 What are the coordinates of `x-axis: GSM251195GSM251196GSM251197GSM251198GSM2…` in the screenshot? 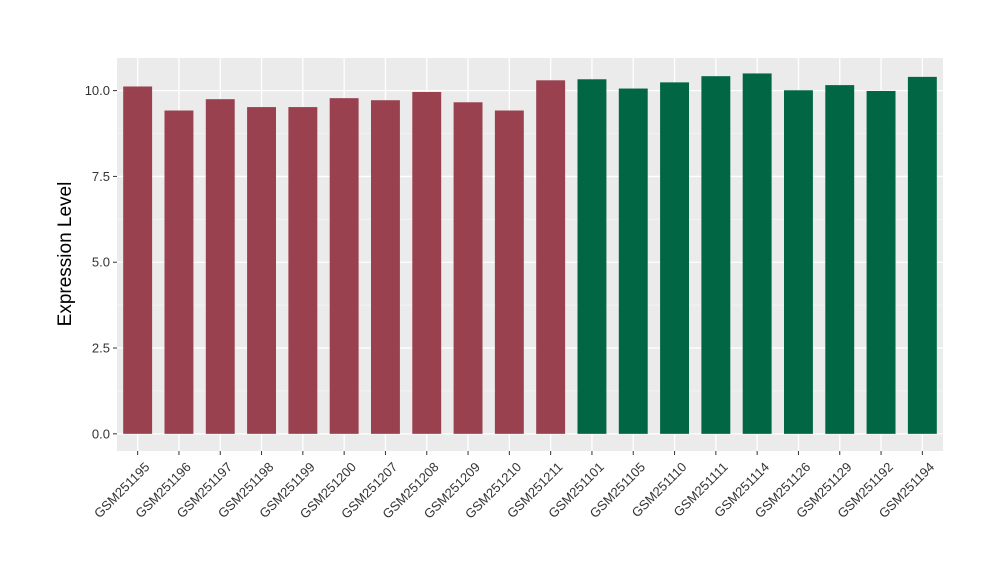 It's located at (514, 486).